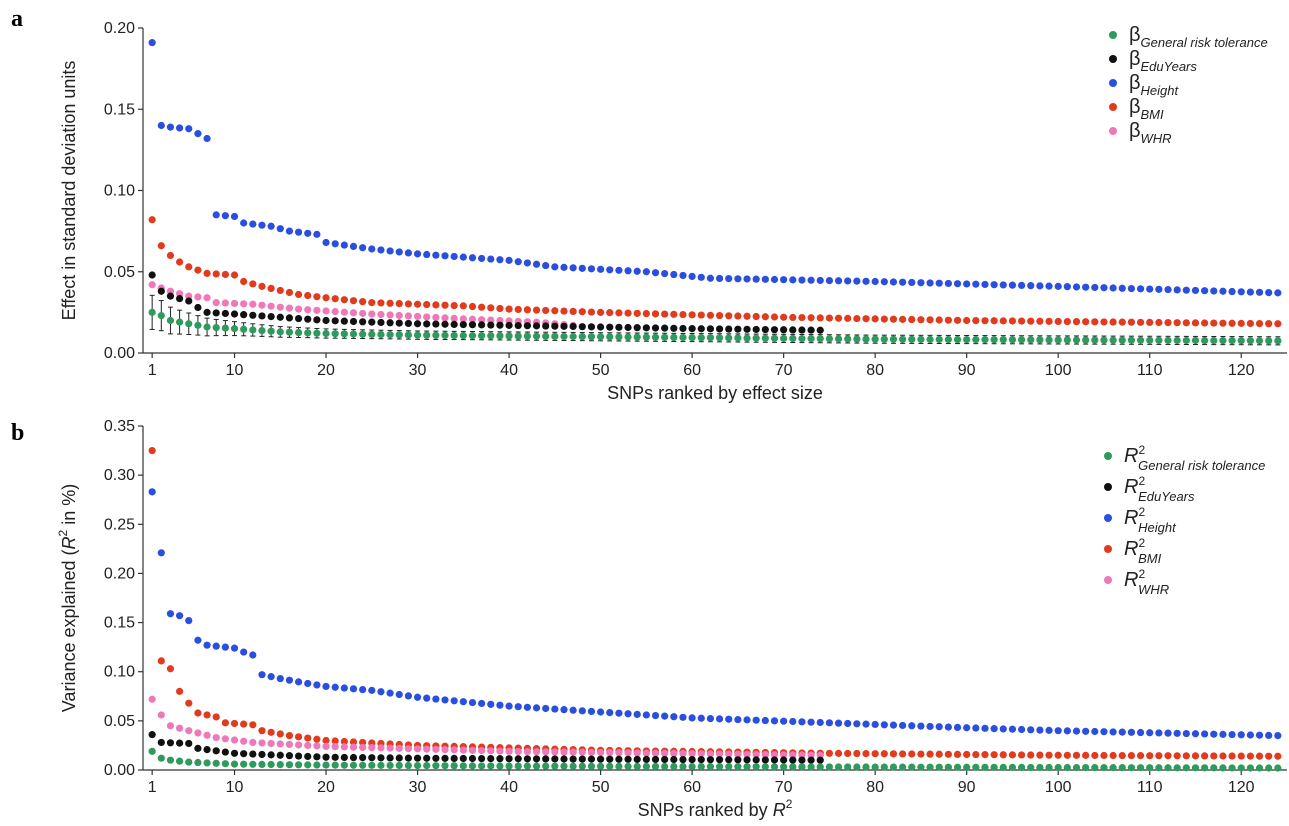 The image size is (1289, 826). I want to click on legend-marker-height, so click(1113, 83).